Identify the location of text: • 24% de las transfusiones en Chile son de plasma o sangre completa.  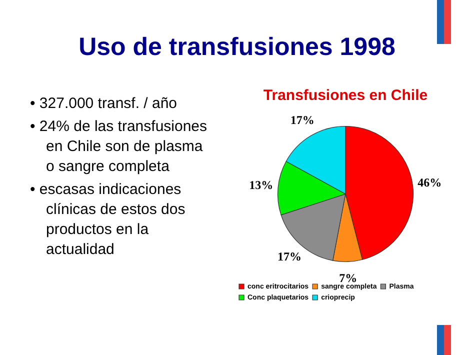
(119, 147).